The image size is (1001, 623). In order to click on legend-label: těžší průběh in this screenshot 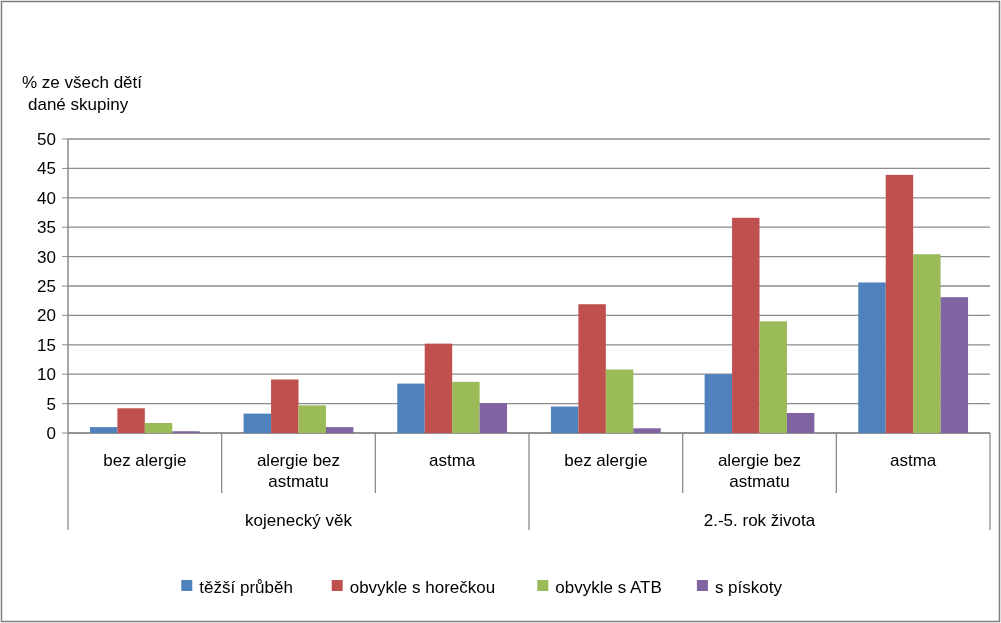, I will do `click(246, 587)`.